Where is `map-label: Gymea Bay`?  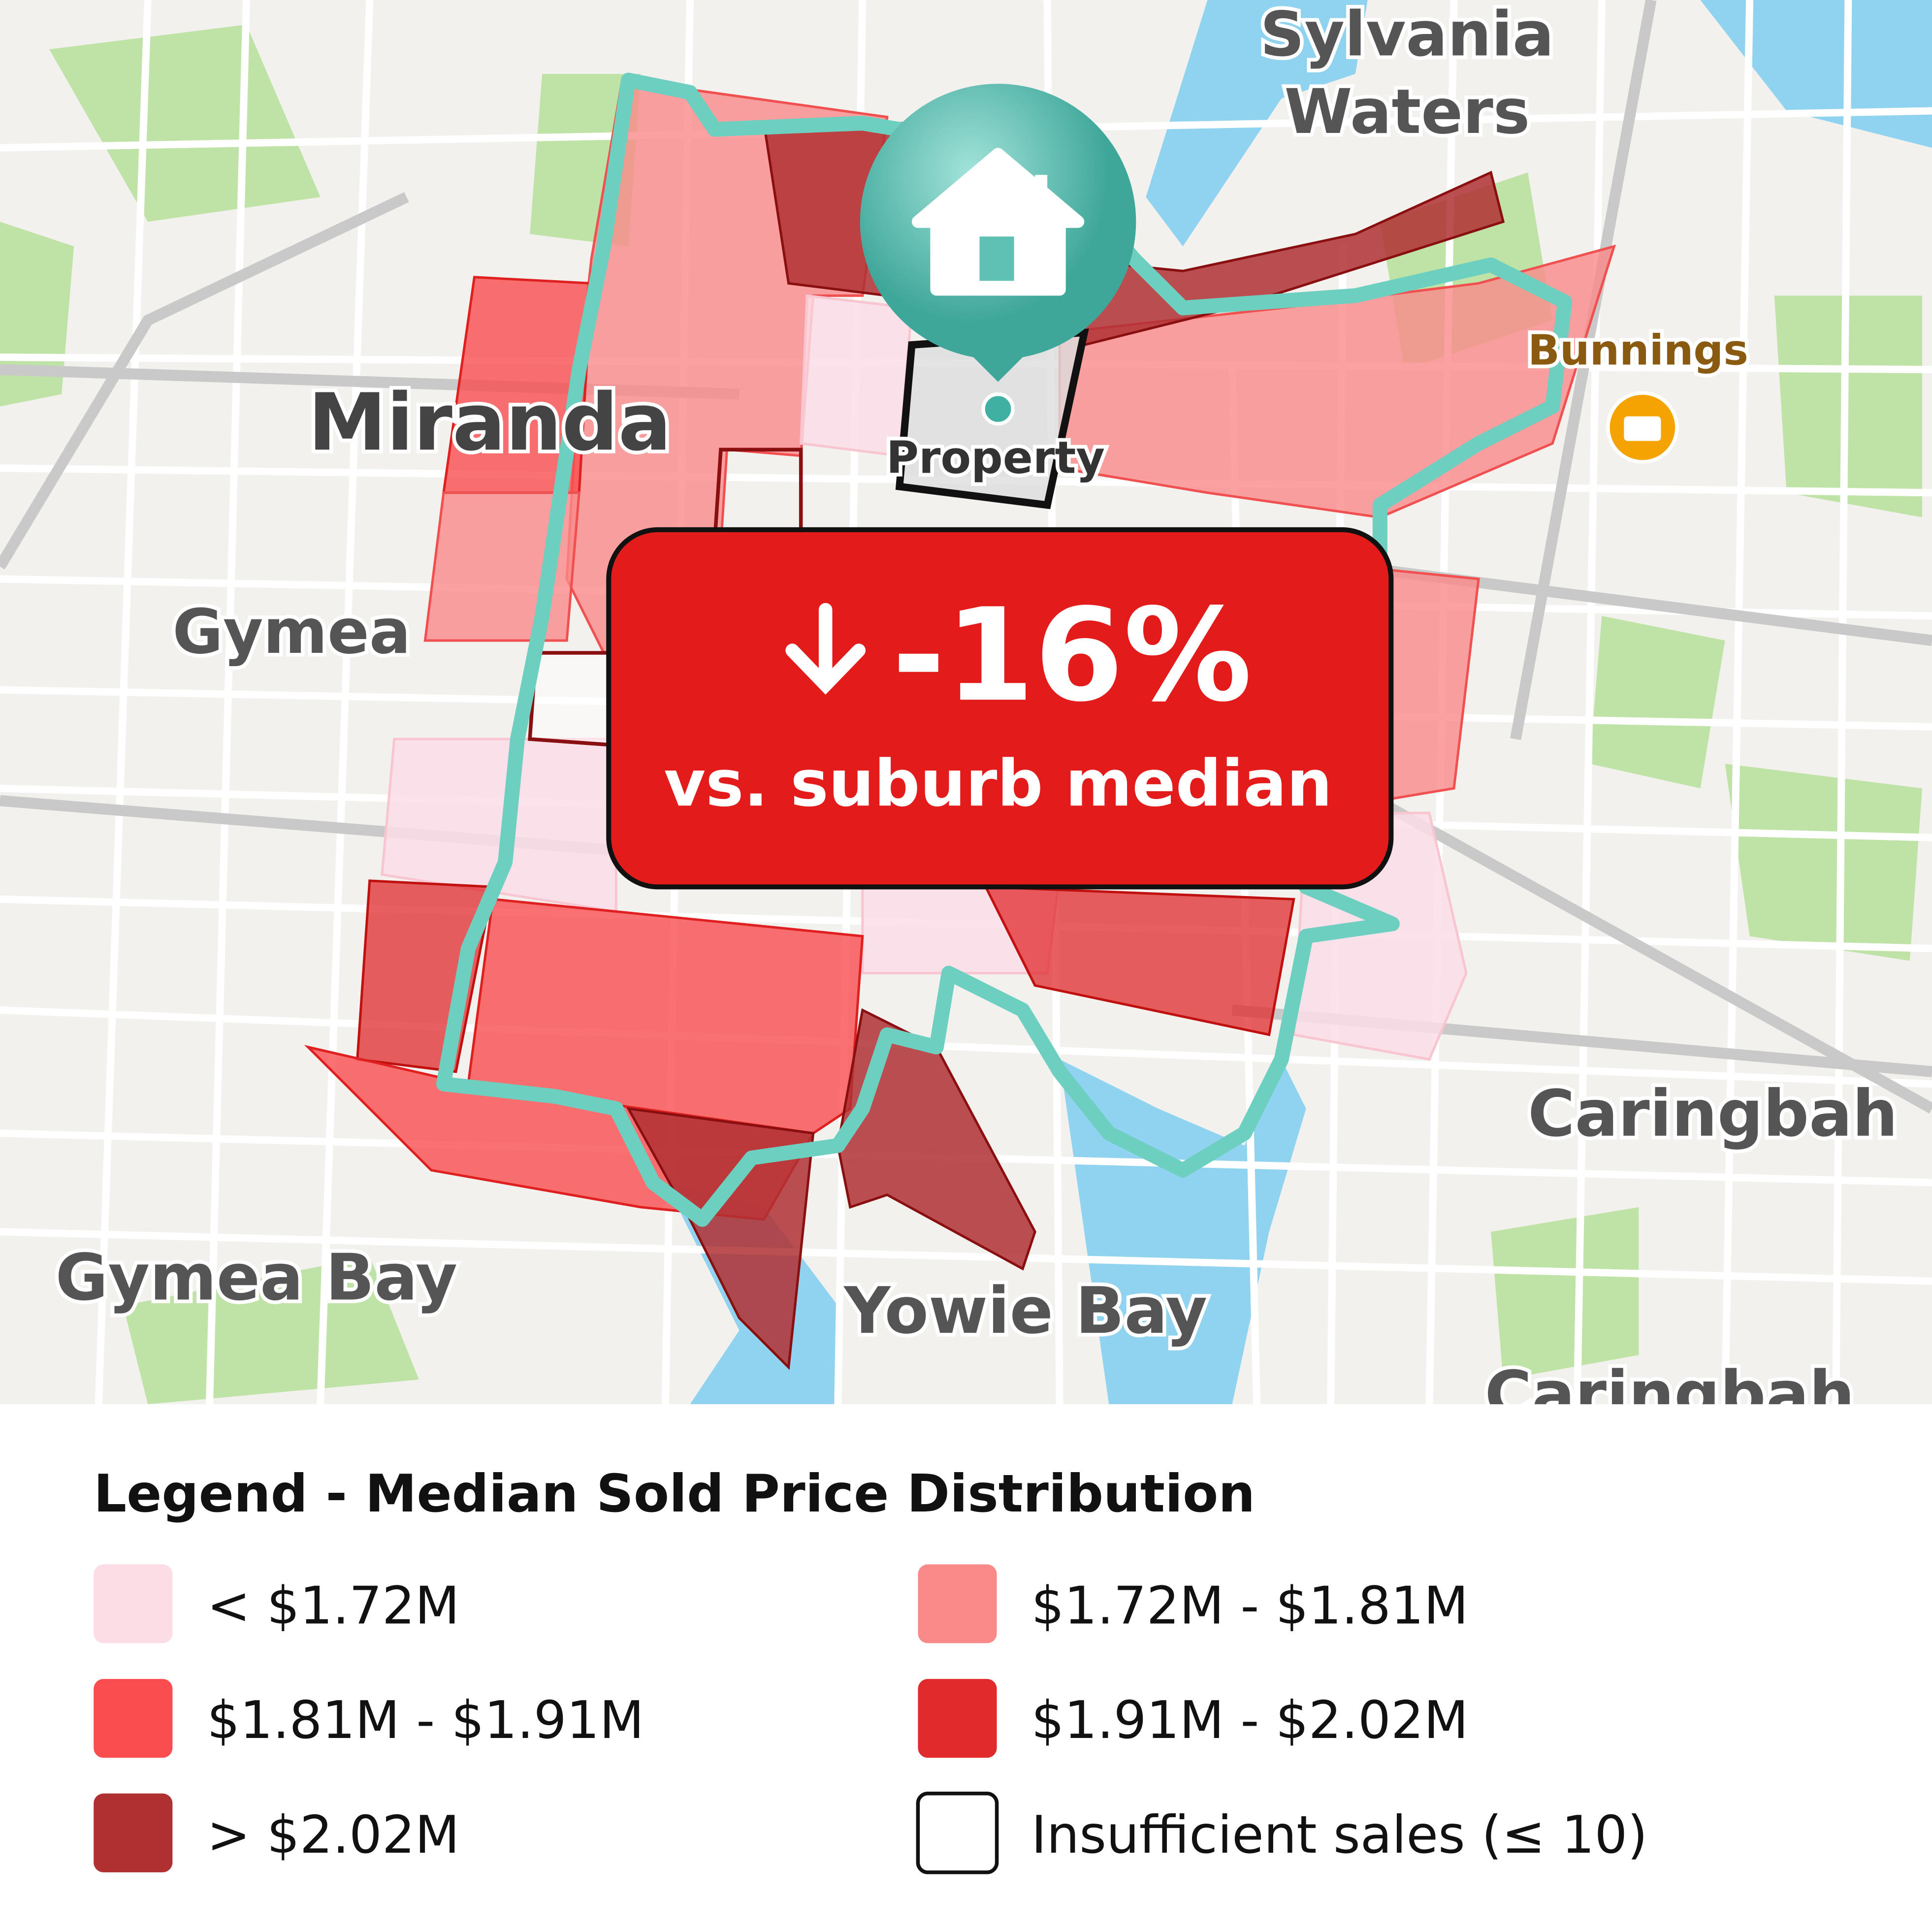
map-label: Gymea Bay is located at coordinates (256, 1278).